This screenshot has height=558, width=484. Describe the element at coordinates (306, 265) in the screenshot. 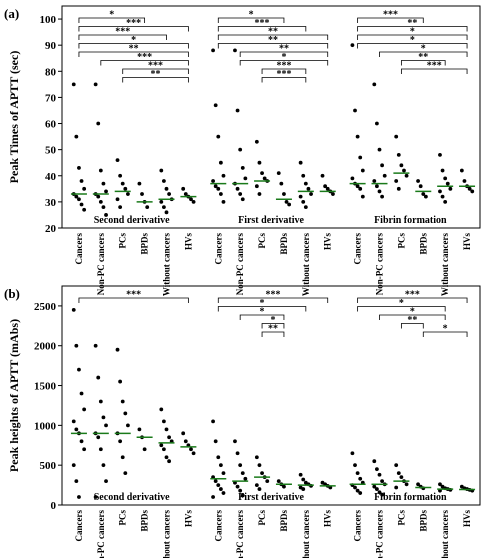

I see `x-tick-label: Without cancers` at that location.